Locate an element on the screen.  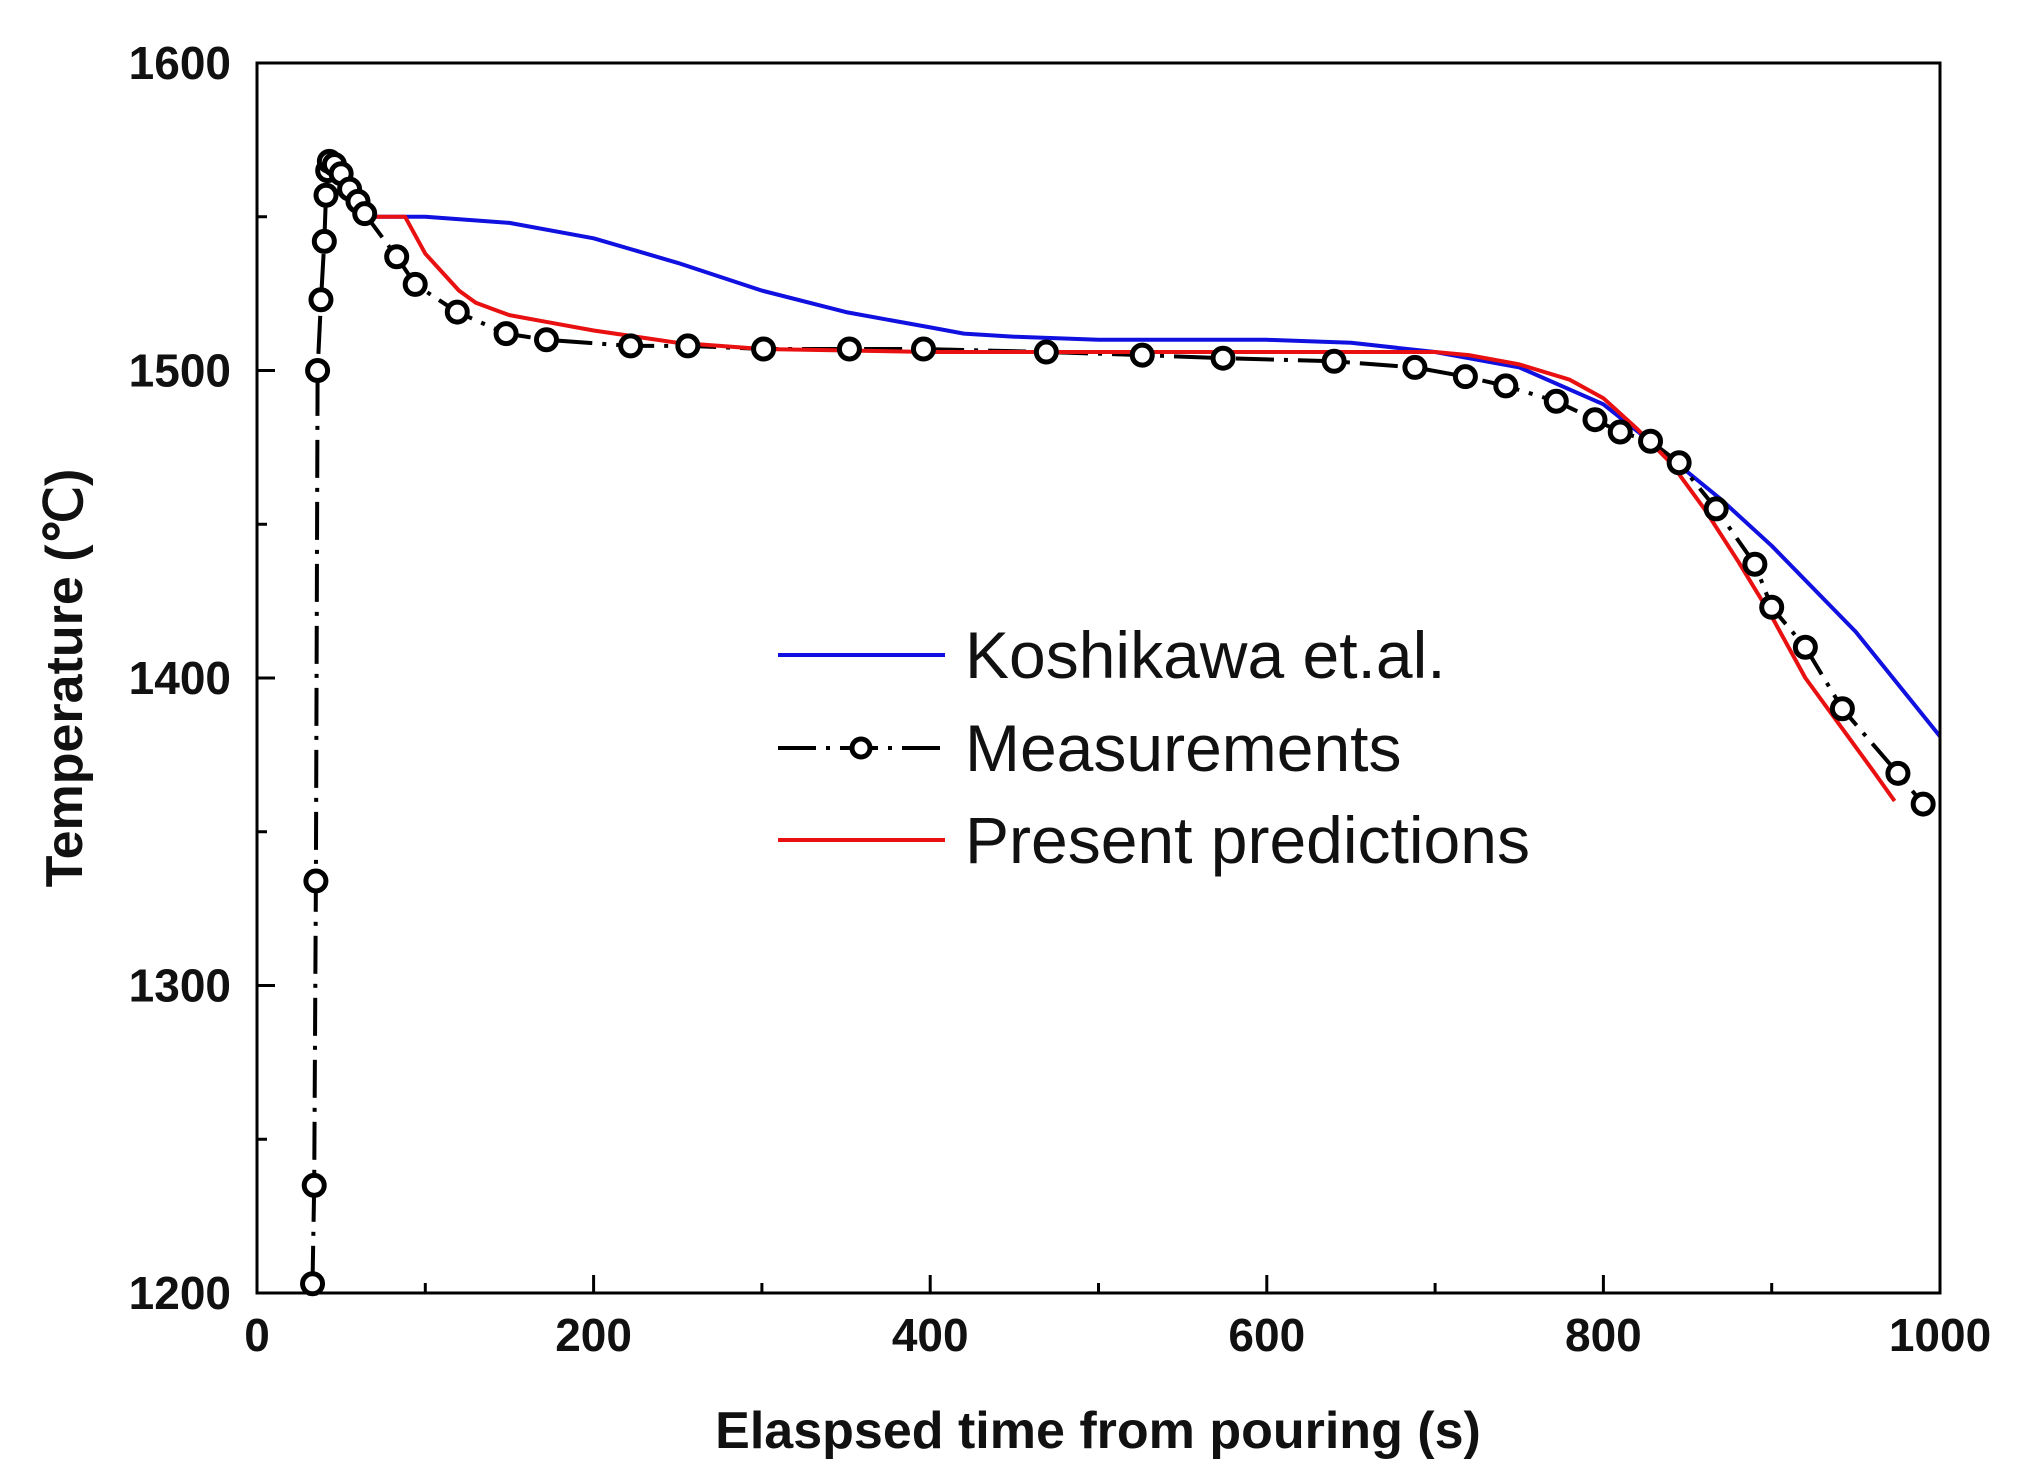
legend-label-measurements: Measurements is located at coordinates (1183, 748).